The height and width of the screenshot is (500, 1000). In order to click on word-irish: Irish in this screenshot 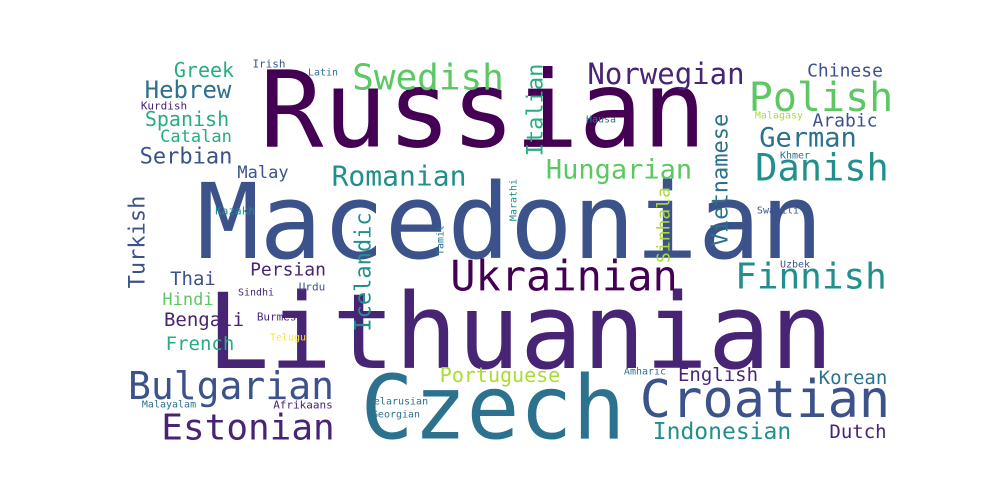, I will do `click(268, 64)`.